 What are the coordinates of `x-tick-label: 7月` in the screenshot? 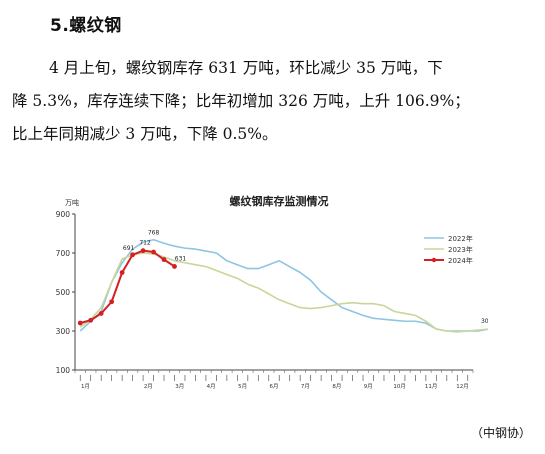 It's located at (305, 386).